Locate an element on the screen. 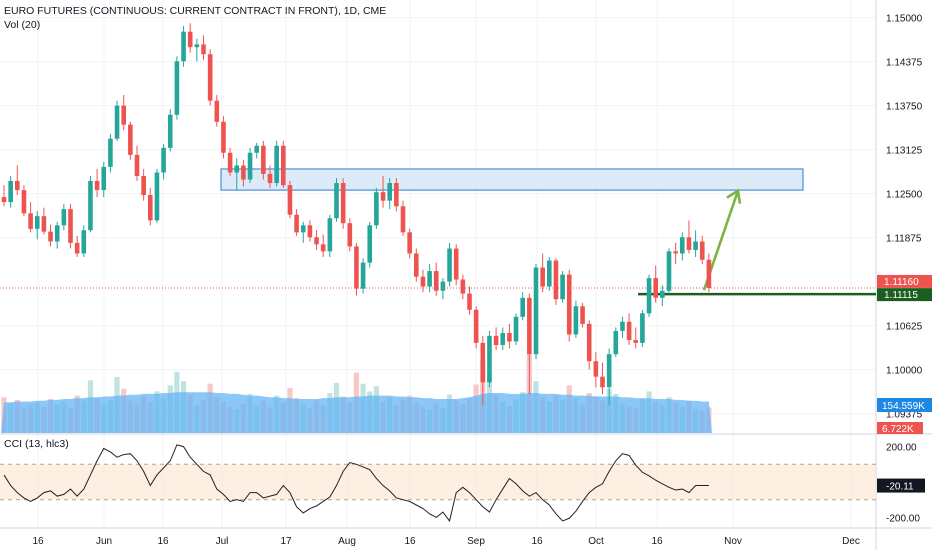 The width and height of the screenshot is (932, 555). time-tick-label: Dec is located at coordinates (851, 541).